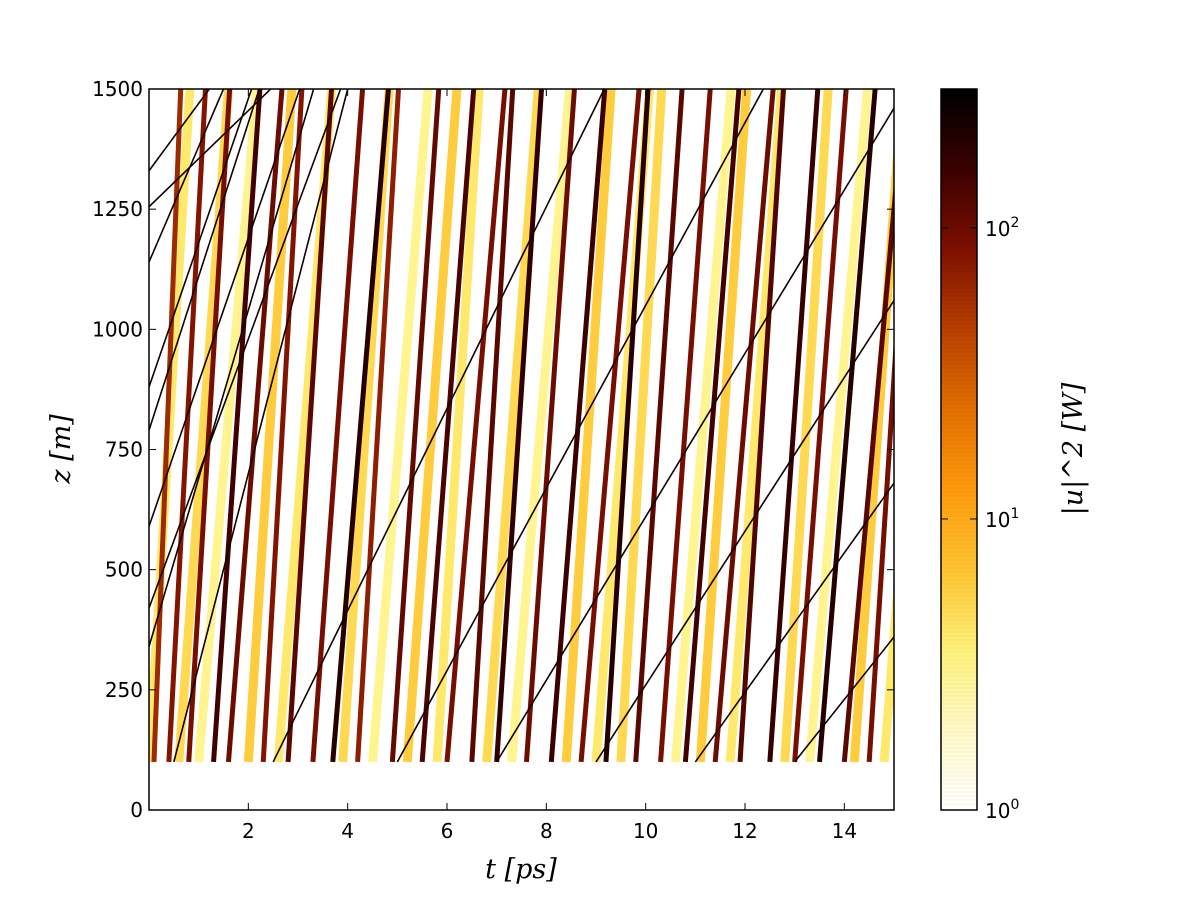 The width and height of the screenshot is (1200, 900). What do you see at coordinates (645, 831) in the screenshot?
I see `x-tick-label: 10` at bounding box center [645, 831].